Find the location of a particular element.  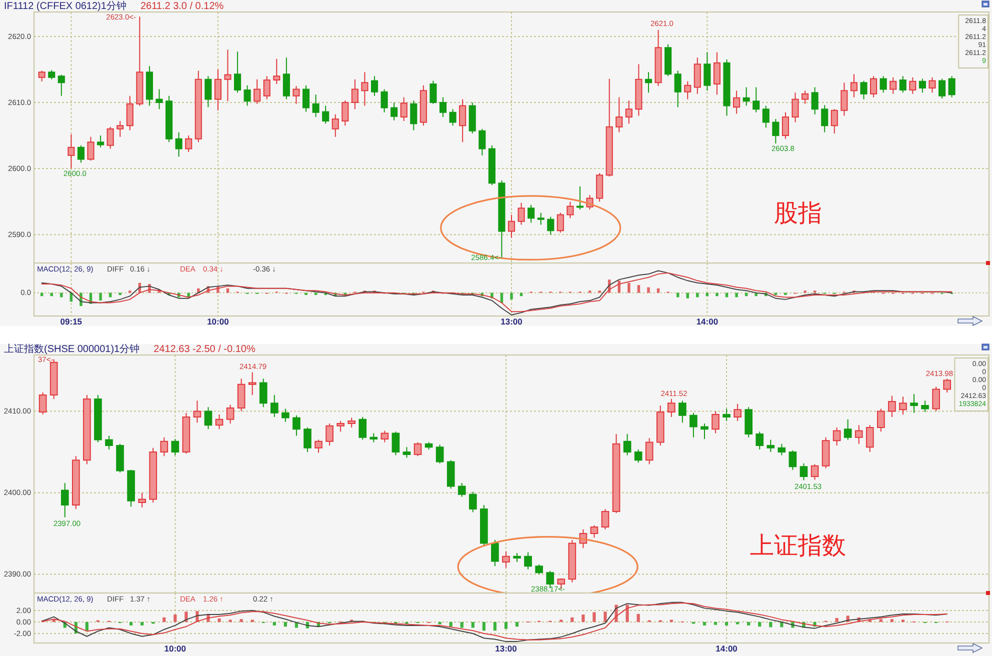

chart-subtitle: 2412.63 -2.50 / -0.10% is located at coordinates (205, 349).